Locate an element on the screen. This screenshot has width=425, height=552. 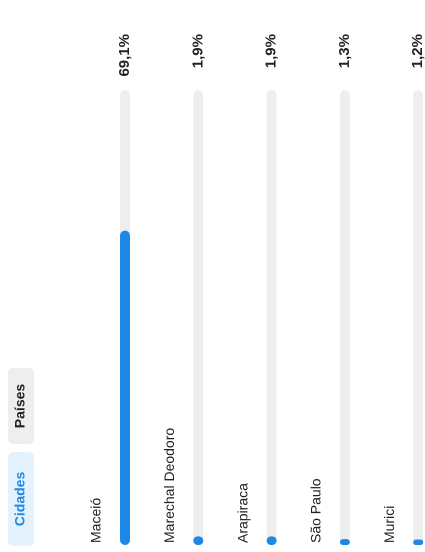
tab-label: Cidades is located at coordinates (20, 499).